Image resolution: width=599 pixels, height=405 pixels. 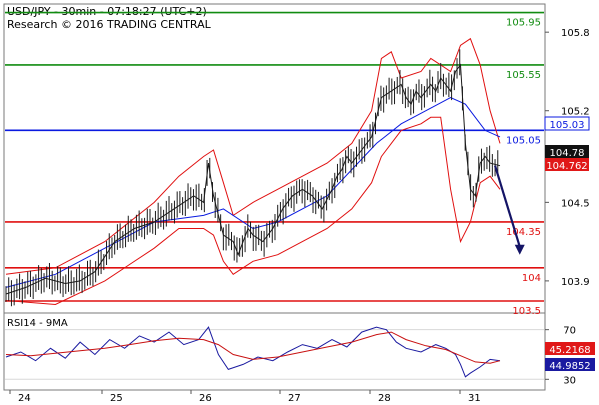 I want to click on badge-105.03: 105.03, so click(x=567, y=125).